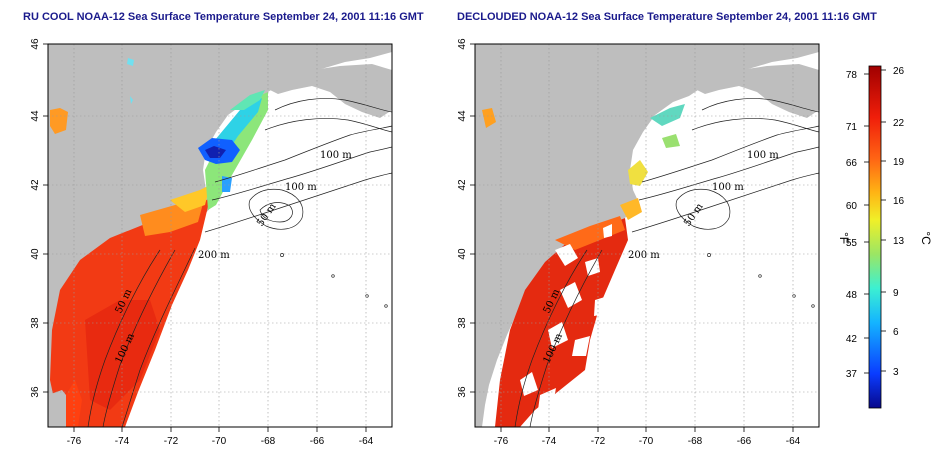  What do you see at coordinates (171, 441) in the screenshot?
I see `left-x-tick-label: -72` at bounding box center [171, 441].